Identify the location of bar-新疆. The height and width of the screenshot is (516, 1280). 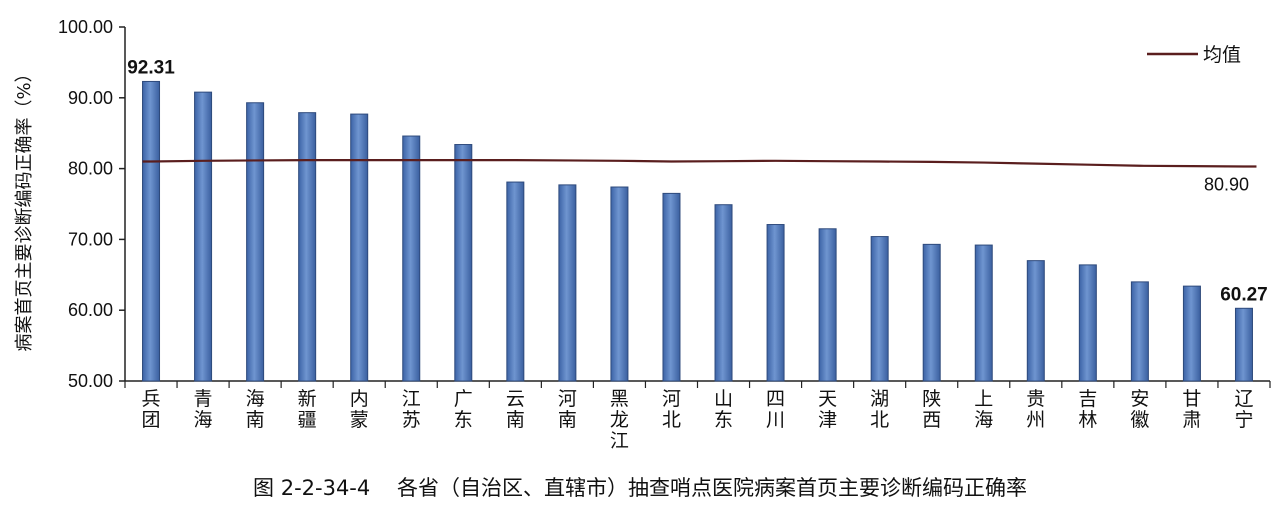
(307, 247).